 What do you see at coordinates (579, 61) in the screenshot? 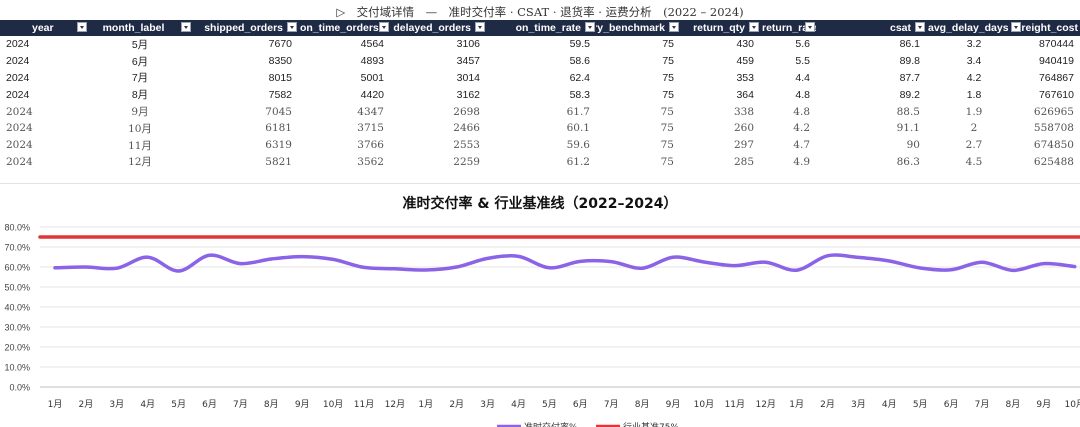
I see `table-cell-on-time-rate: 58.6` at bounding box center [579, 61].